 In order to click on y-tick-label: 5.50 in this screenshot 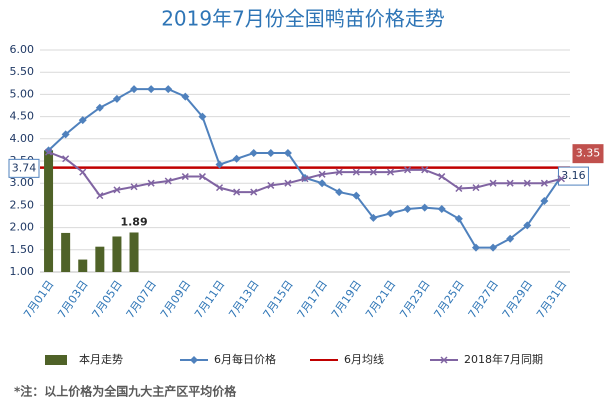, I will do `click(22, 71)`.